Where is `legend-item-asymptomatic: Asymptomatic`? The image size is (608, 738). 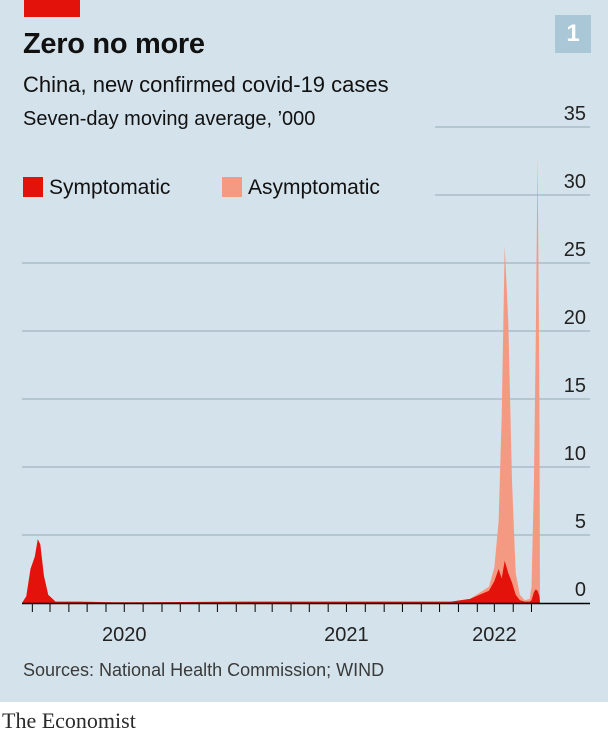
legend-item-asymptomatic: Asymptomatic is located at coordinates (301, 188).